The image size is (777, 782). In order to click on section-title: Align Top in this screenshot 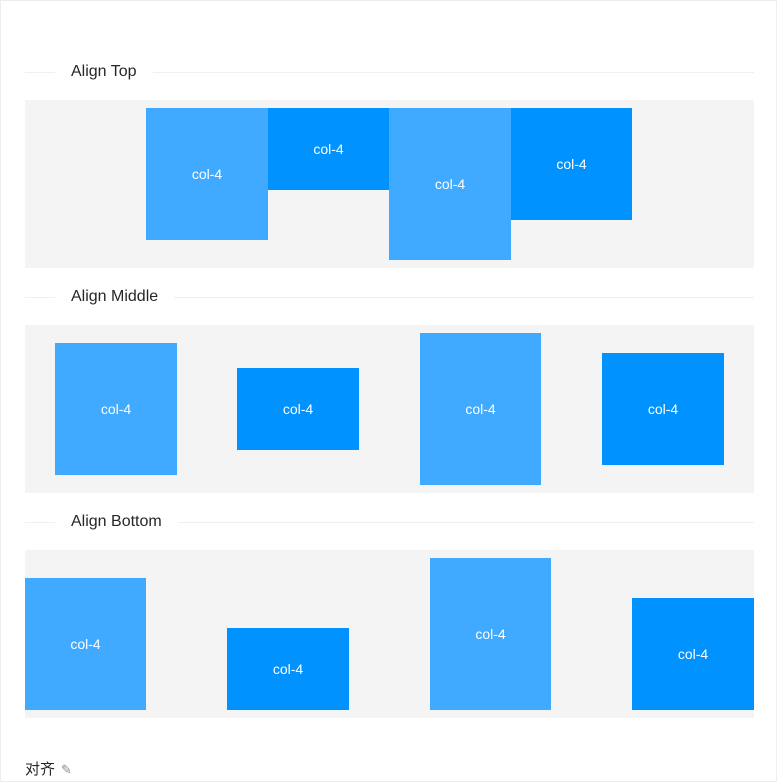, I will do `click(104, 71)`.